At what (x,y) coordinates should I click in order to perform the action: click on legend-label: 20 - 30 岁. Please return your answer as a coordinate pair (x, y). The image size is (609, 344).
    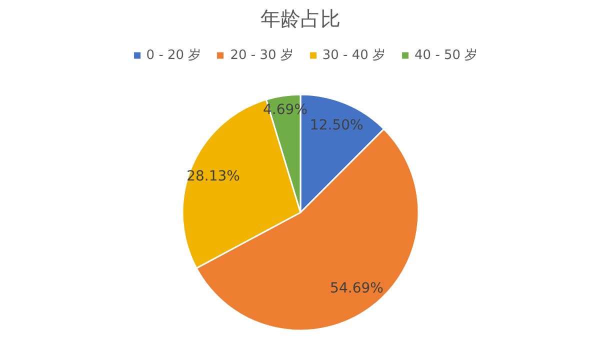
    Looking at the image, I should click on (262, 55).